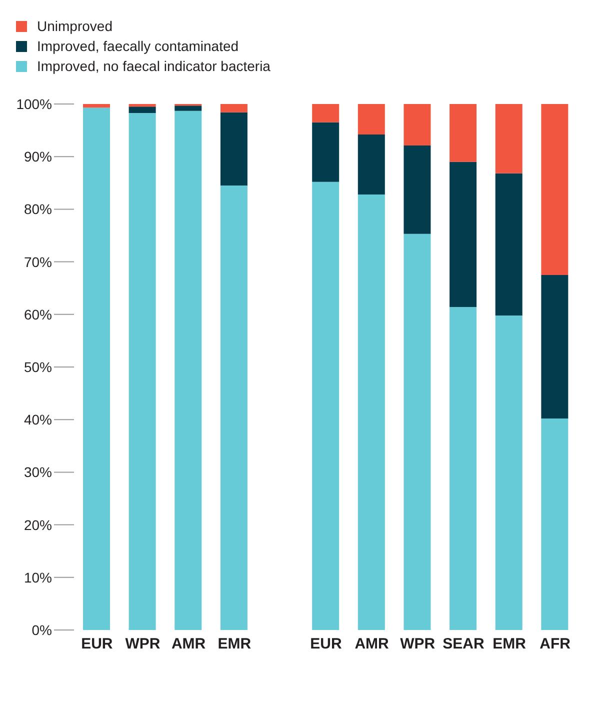 This screenshot has width=590, height=709. What do you see at coordinates (38, 314) in the screenshot?
I see `y-tick-label: 60%` at bounding box center [38, 314].